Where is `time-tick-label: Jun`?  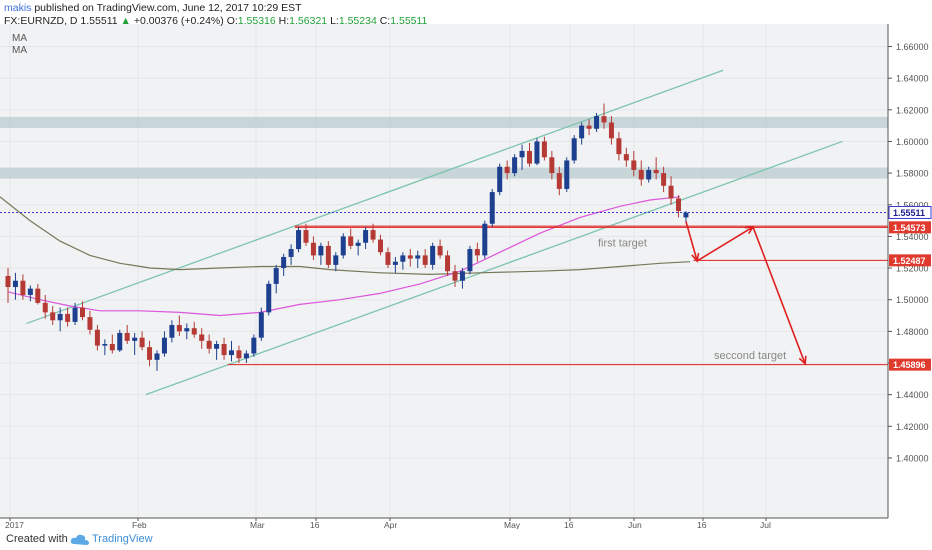
time-tick-label: Jun is located at coordinates (635, 524).